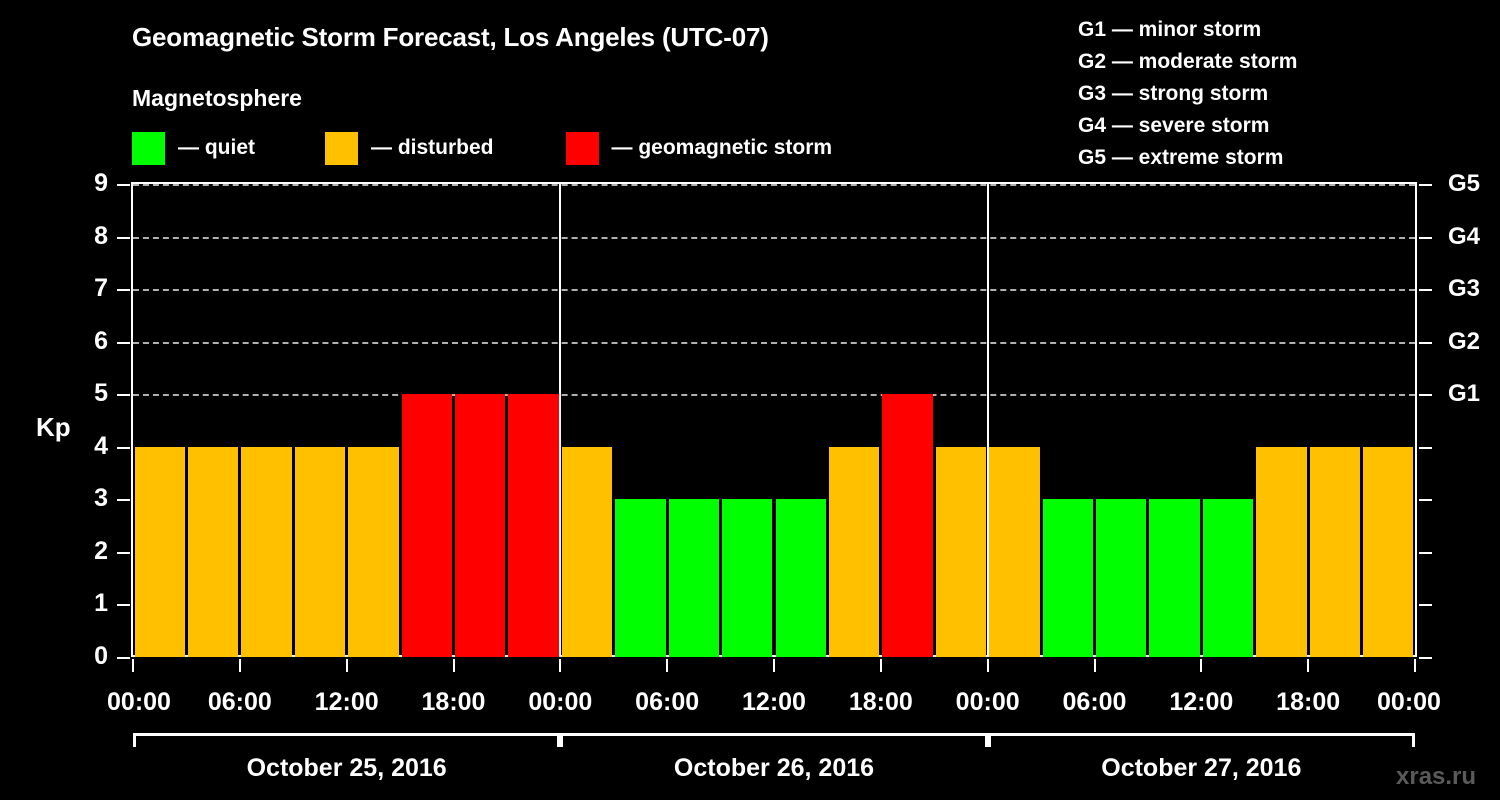 The width and height of the screenshot is (1500, 800). What do you see at coordinates (1201, 768) in the screenshot?
I see `date-label: October 27, 2016` at bounding box center [1201, 768].